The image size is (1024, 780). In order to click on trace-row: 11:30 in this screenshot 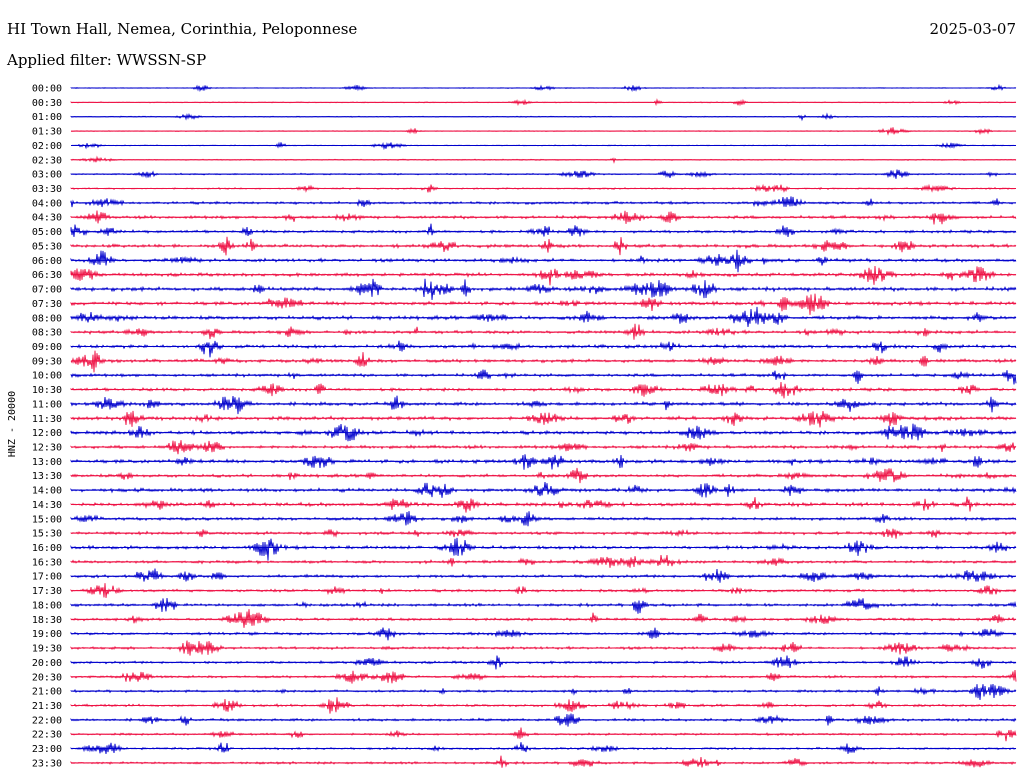, I will do `click(524, 419)`.